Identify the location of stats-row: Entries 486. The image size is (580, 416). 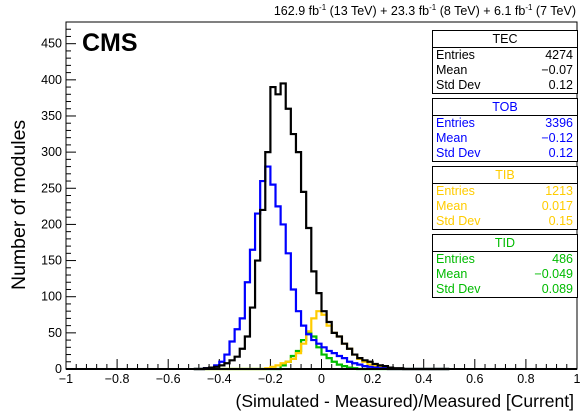
(505, 259).